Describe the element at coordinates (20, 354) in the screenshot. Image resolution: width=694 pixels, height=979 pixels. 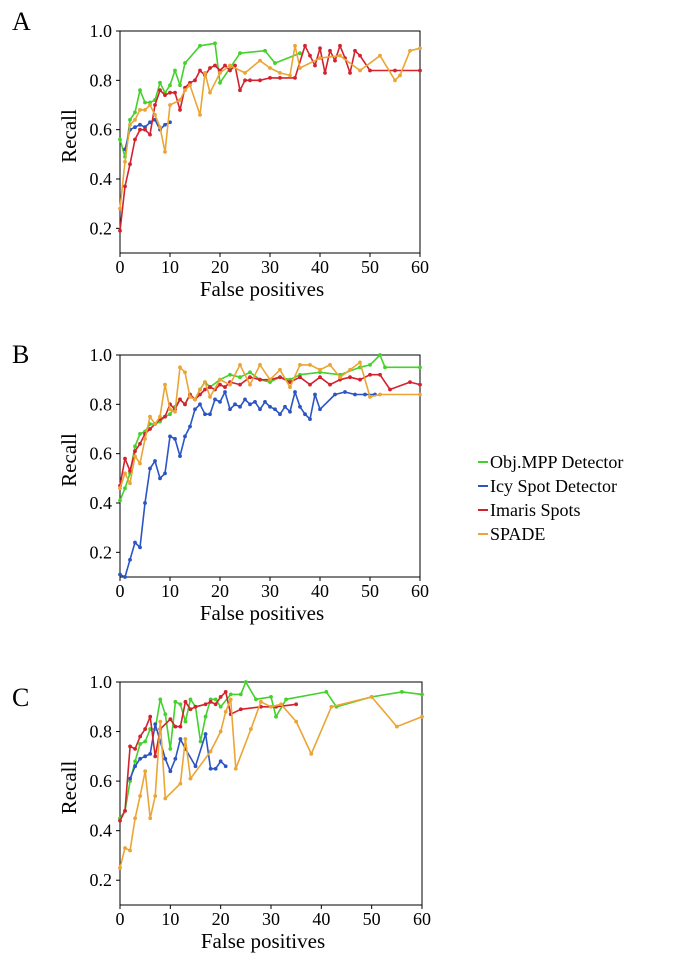
I see `panel-letter: B` at that location.